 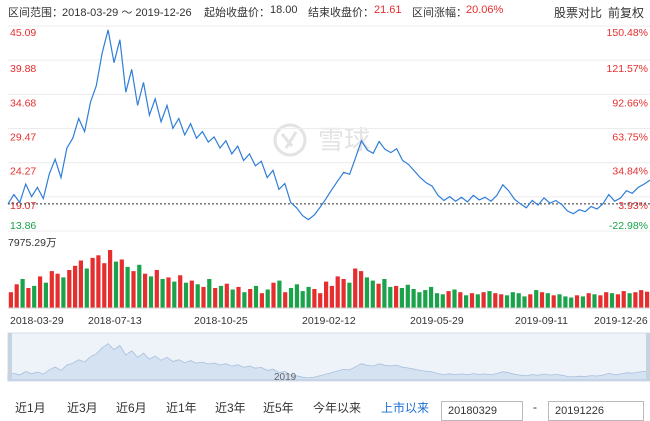 I want to click on x-tick-label: 2018-07-13, so click(x=115, y=321).